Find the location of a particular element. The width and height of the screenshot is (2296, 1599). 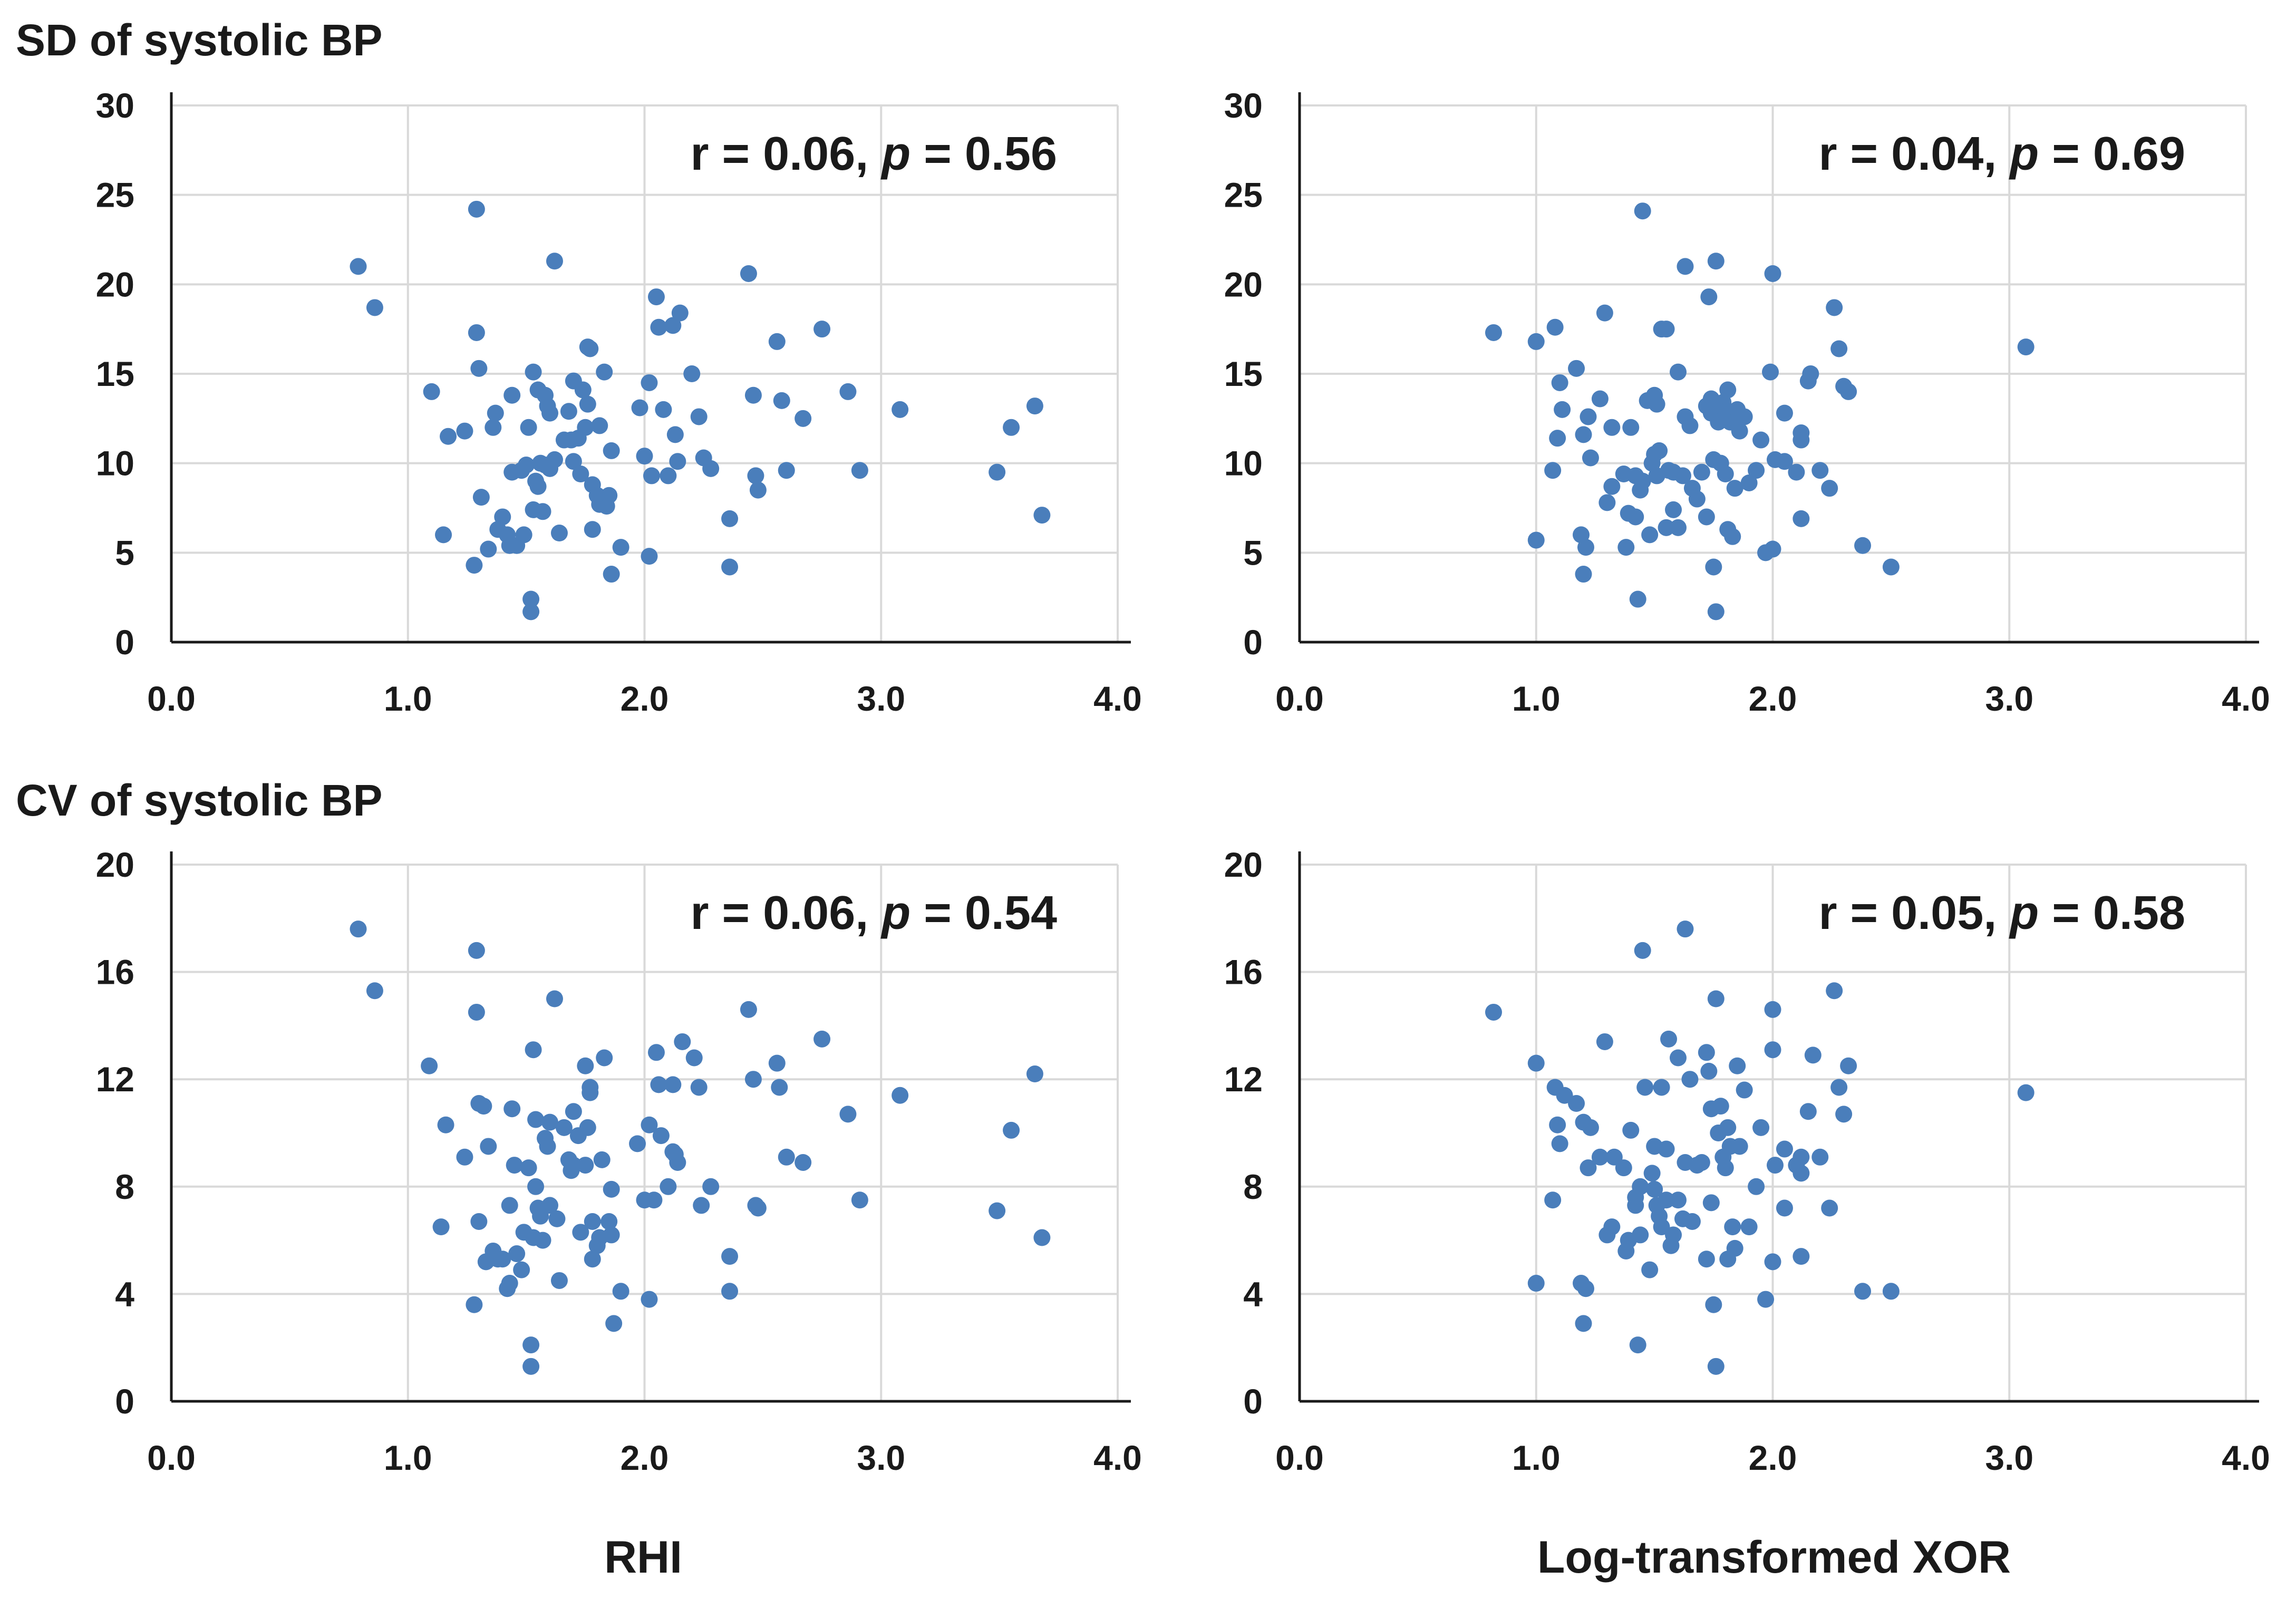

annotation-p-value: = 0.58 is located at coordinates (2112, 913).